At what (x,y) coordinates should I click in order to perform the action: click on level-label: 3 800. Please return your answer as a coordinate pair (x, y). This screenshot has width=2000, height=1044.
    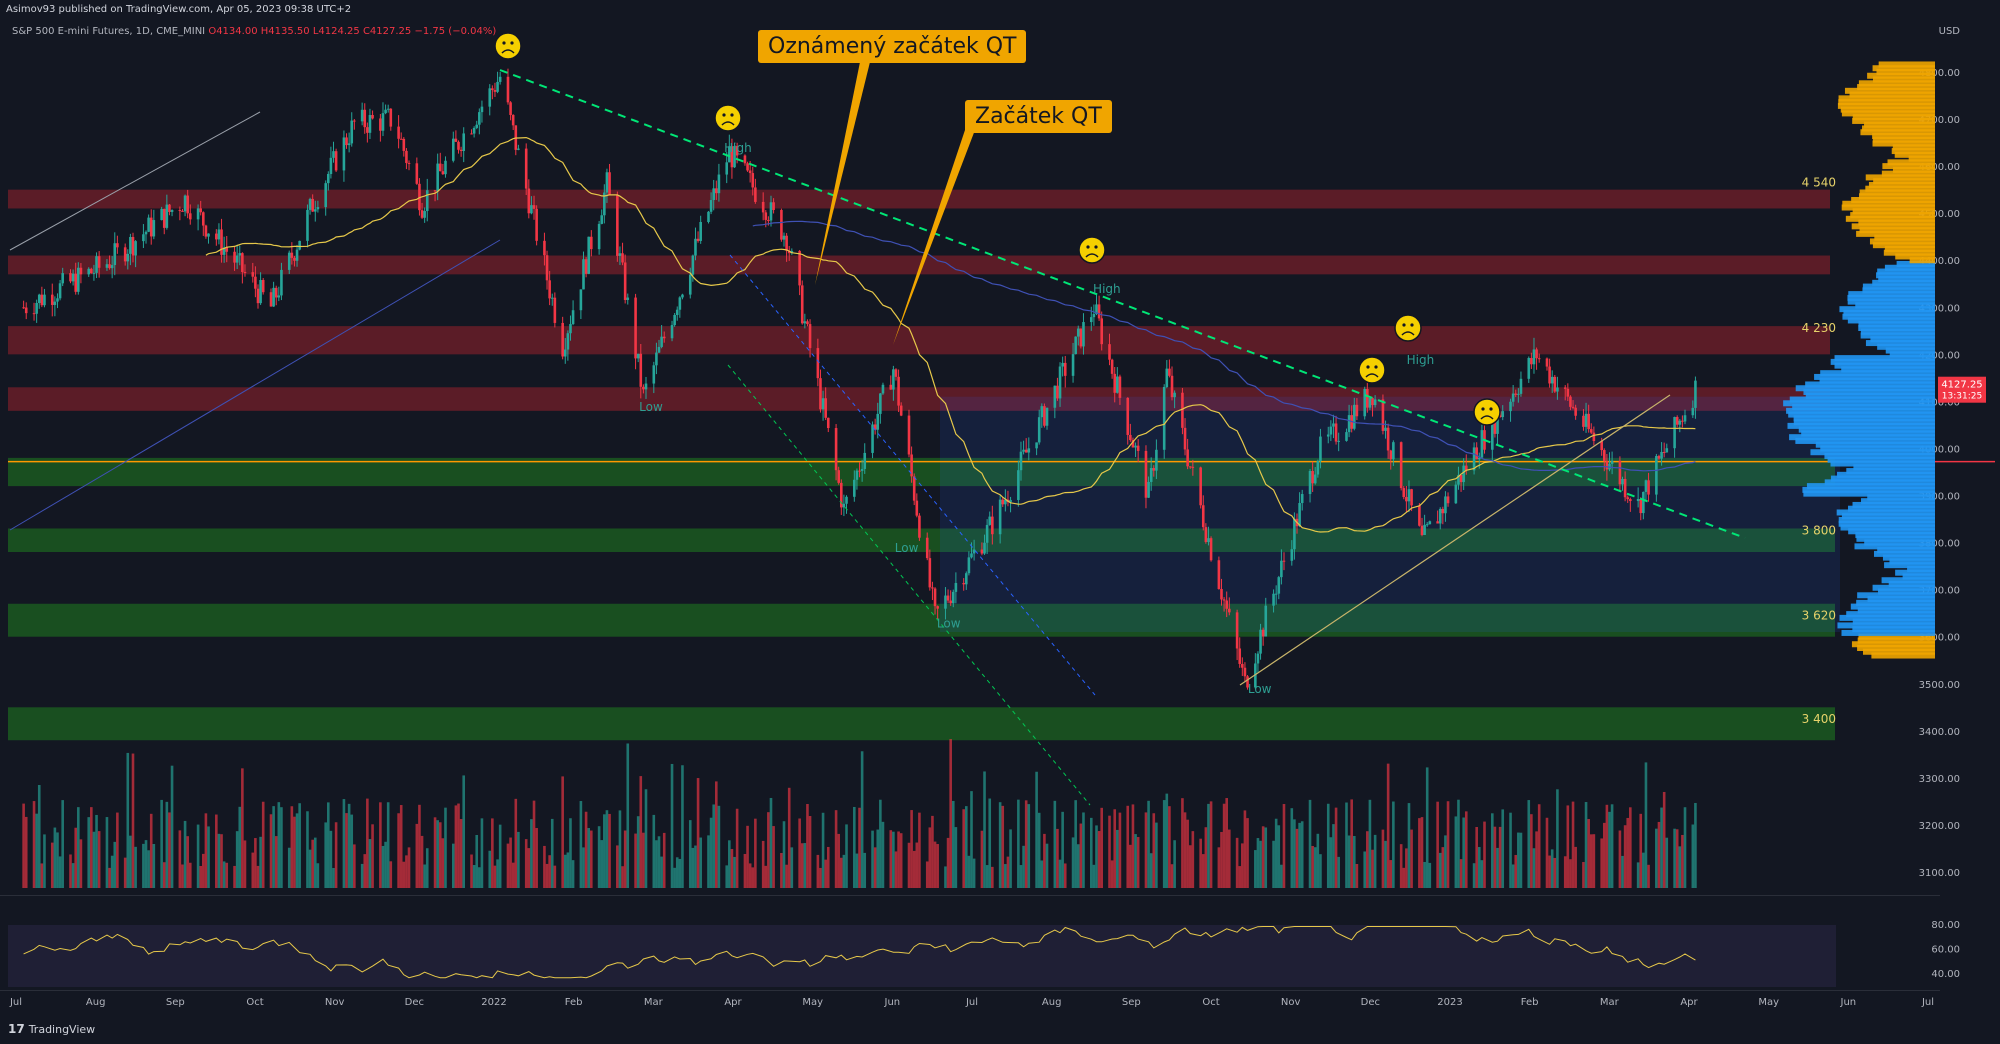
    Looking at the image, I should click on (1819, 531).